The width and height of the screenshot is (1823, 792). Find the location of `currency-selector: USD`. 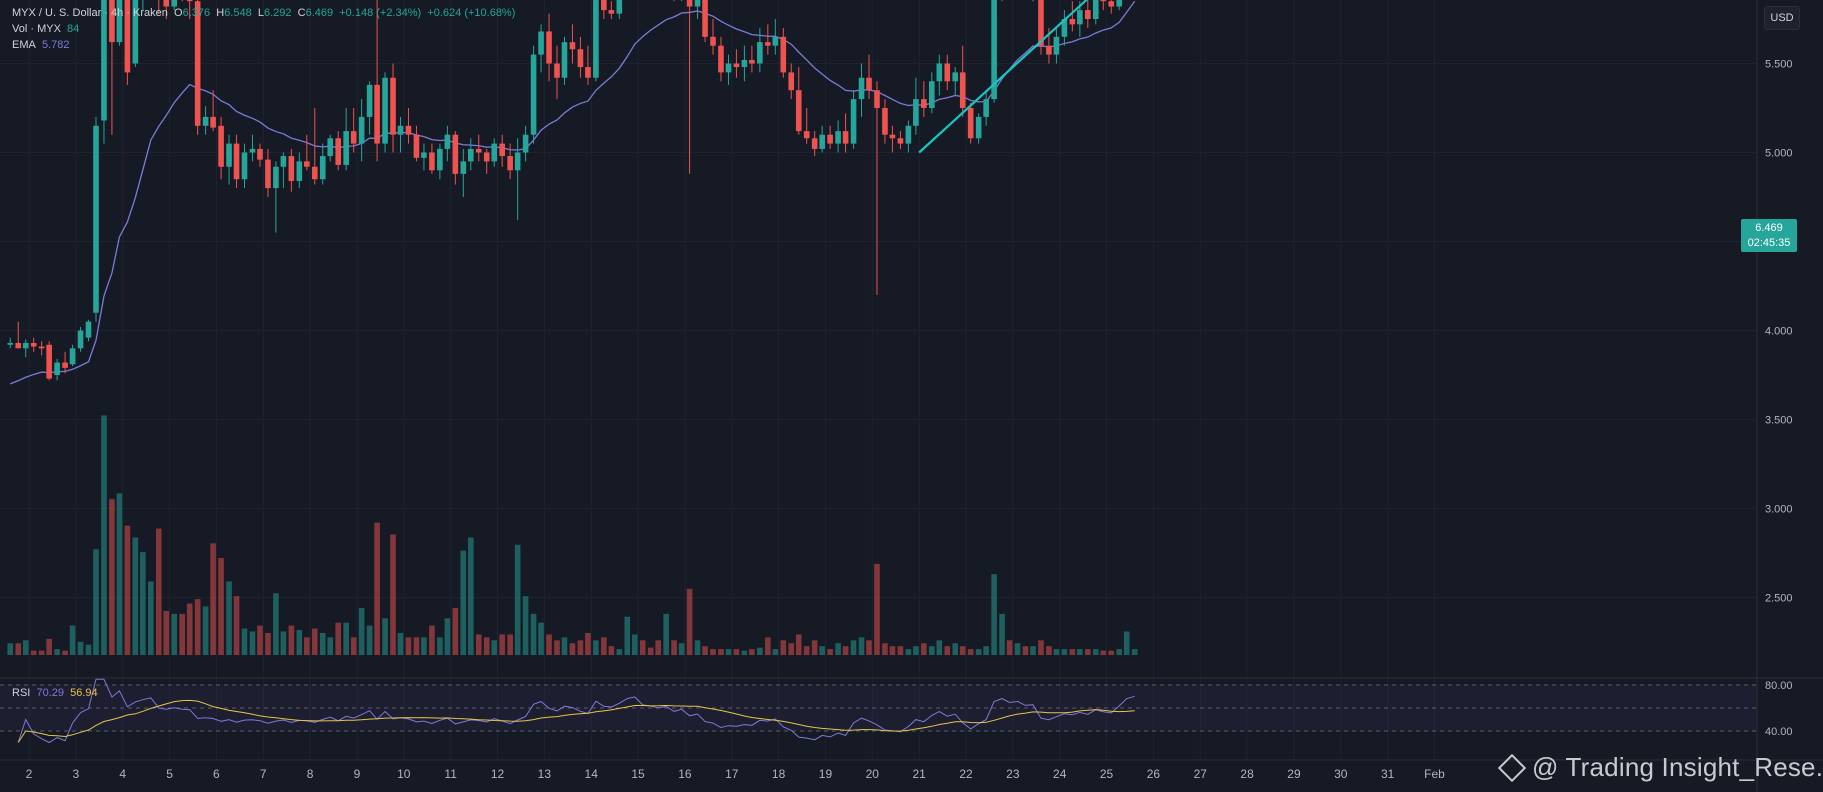

currency-selector: USD is located at coordinates (1782, 18).